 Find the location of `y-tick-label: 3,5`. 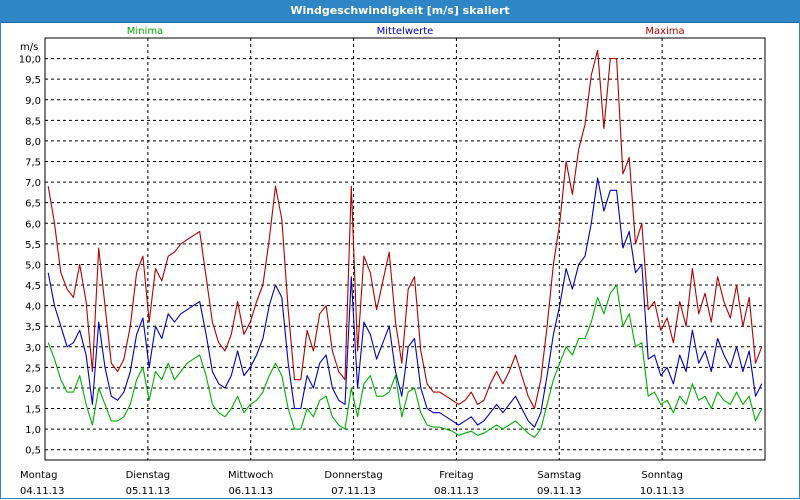

y-tick-label: 3,5 is located at coordinates (33, 327).